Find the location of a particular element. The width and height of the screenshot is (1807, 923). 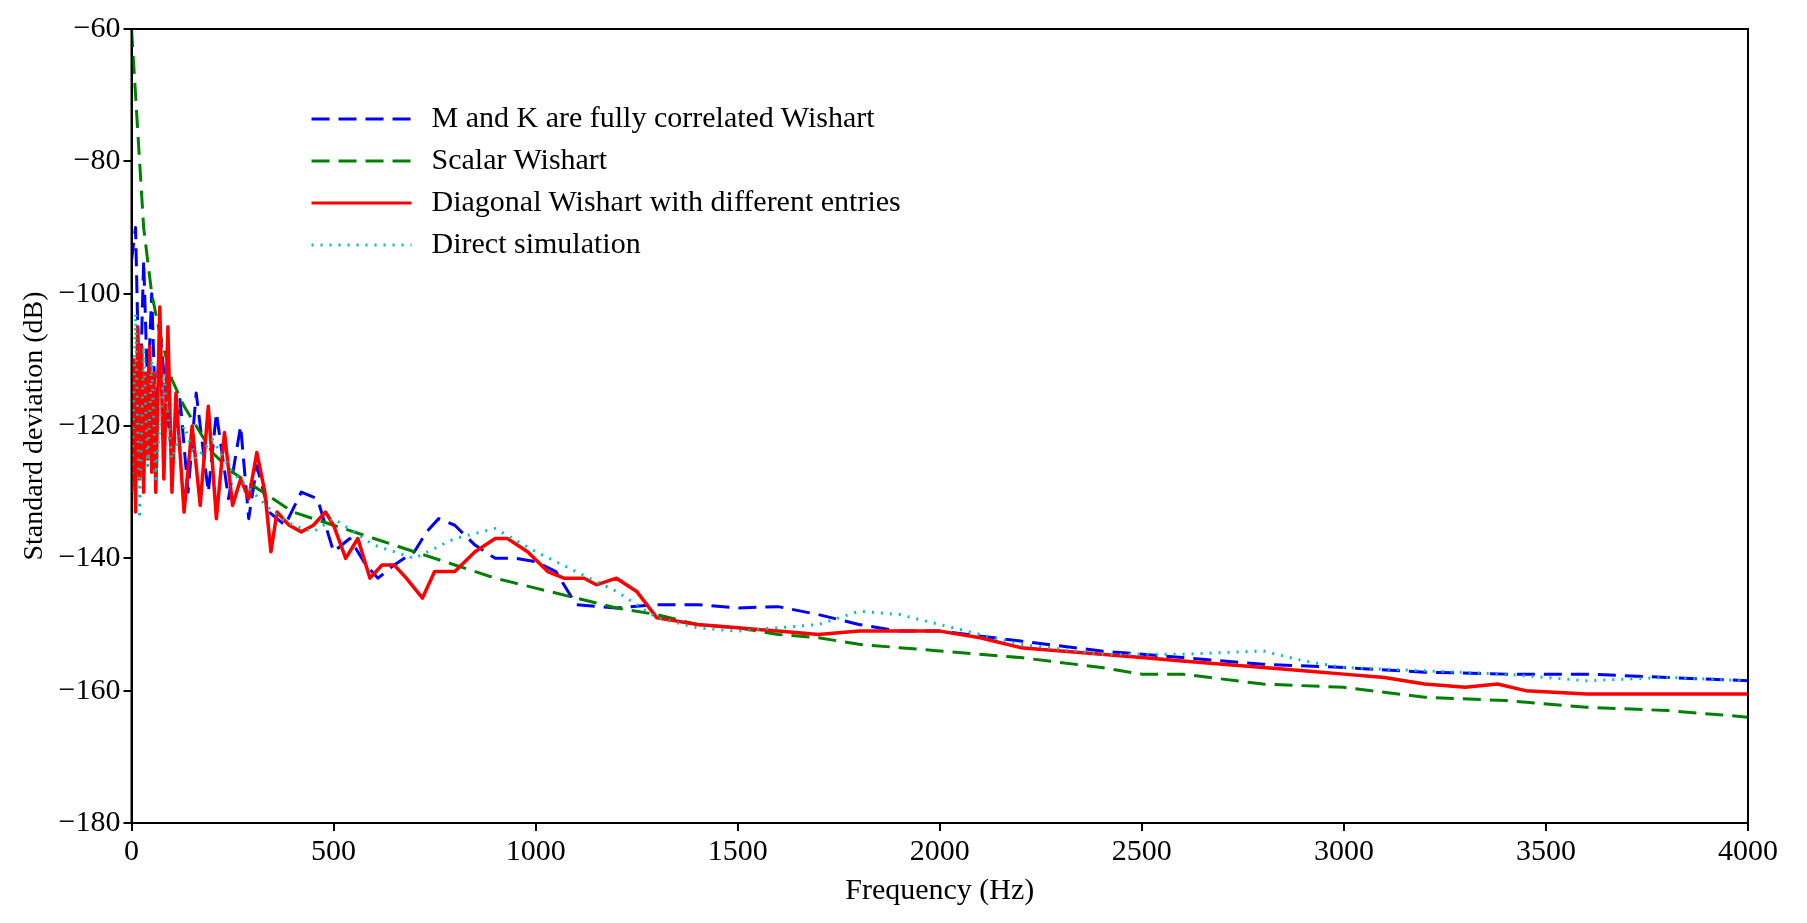

legend-label: Diagonal Wishart with different entries is located at coordinates (666, 200).